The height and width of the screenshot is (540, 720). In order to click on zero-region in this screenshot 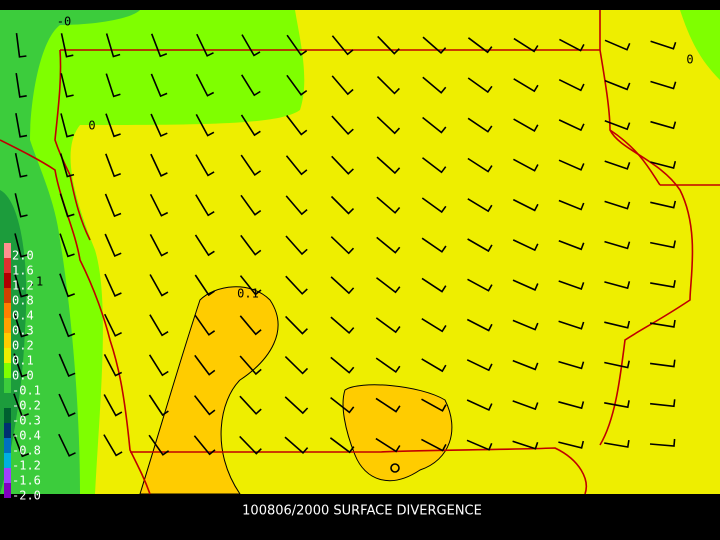, I will do `click(700, 45)`.